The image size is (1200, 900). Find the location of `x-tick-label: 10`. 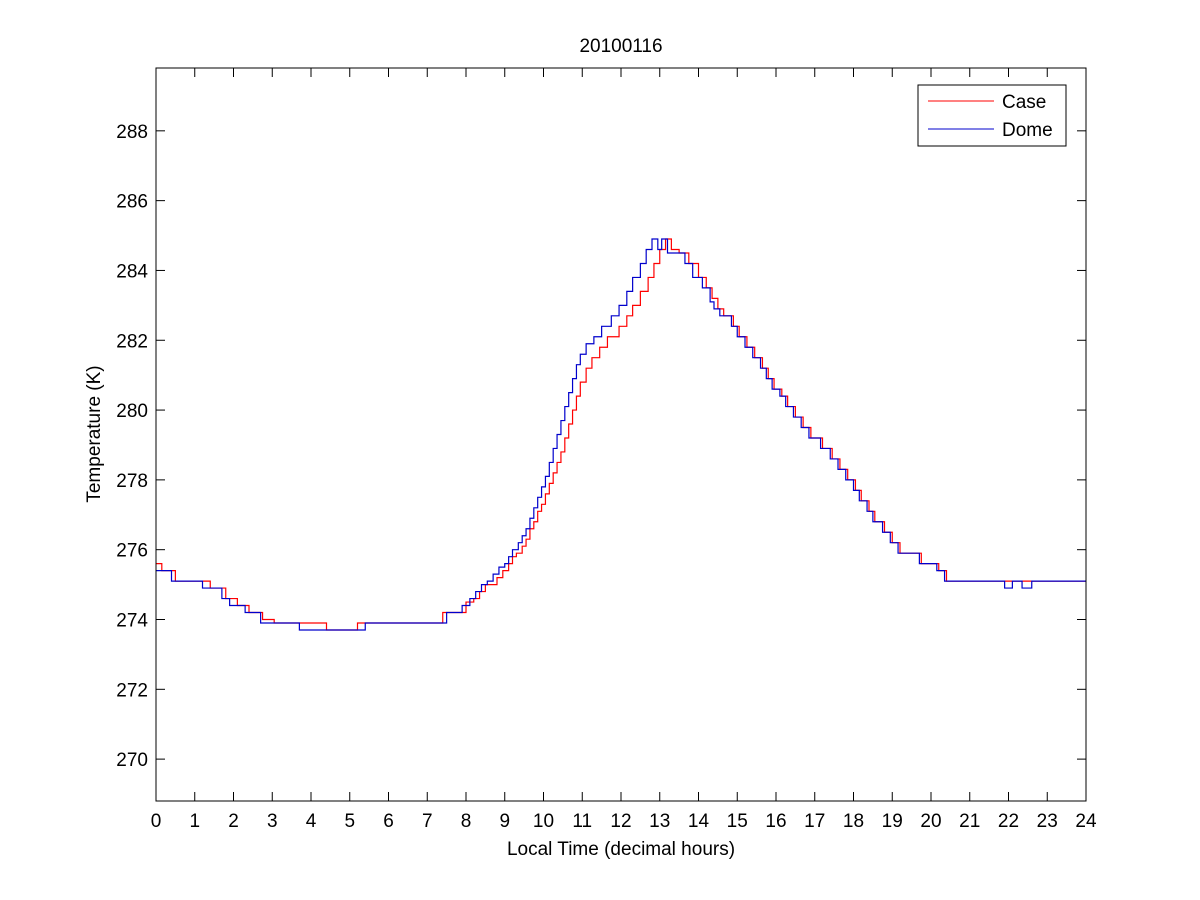

x-tick-label: 10 is located at coordinates (543, 821).